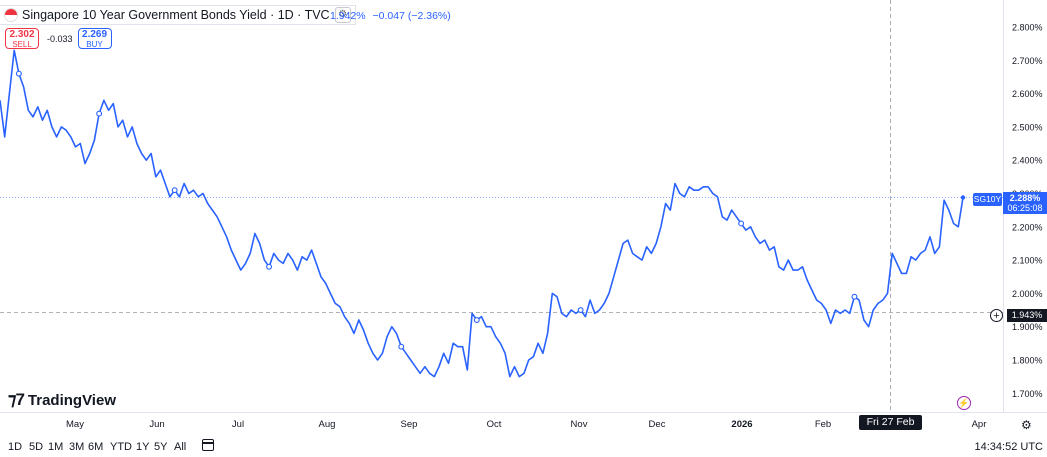 The height and width of the screenshot is (457, 1047). Describe the element at coordinates (1027, 227) in the screenshot. I see `y-tick-label: 2.200%` at that location.